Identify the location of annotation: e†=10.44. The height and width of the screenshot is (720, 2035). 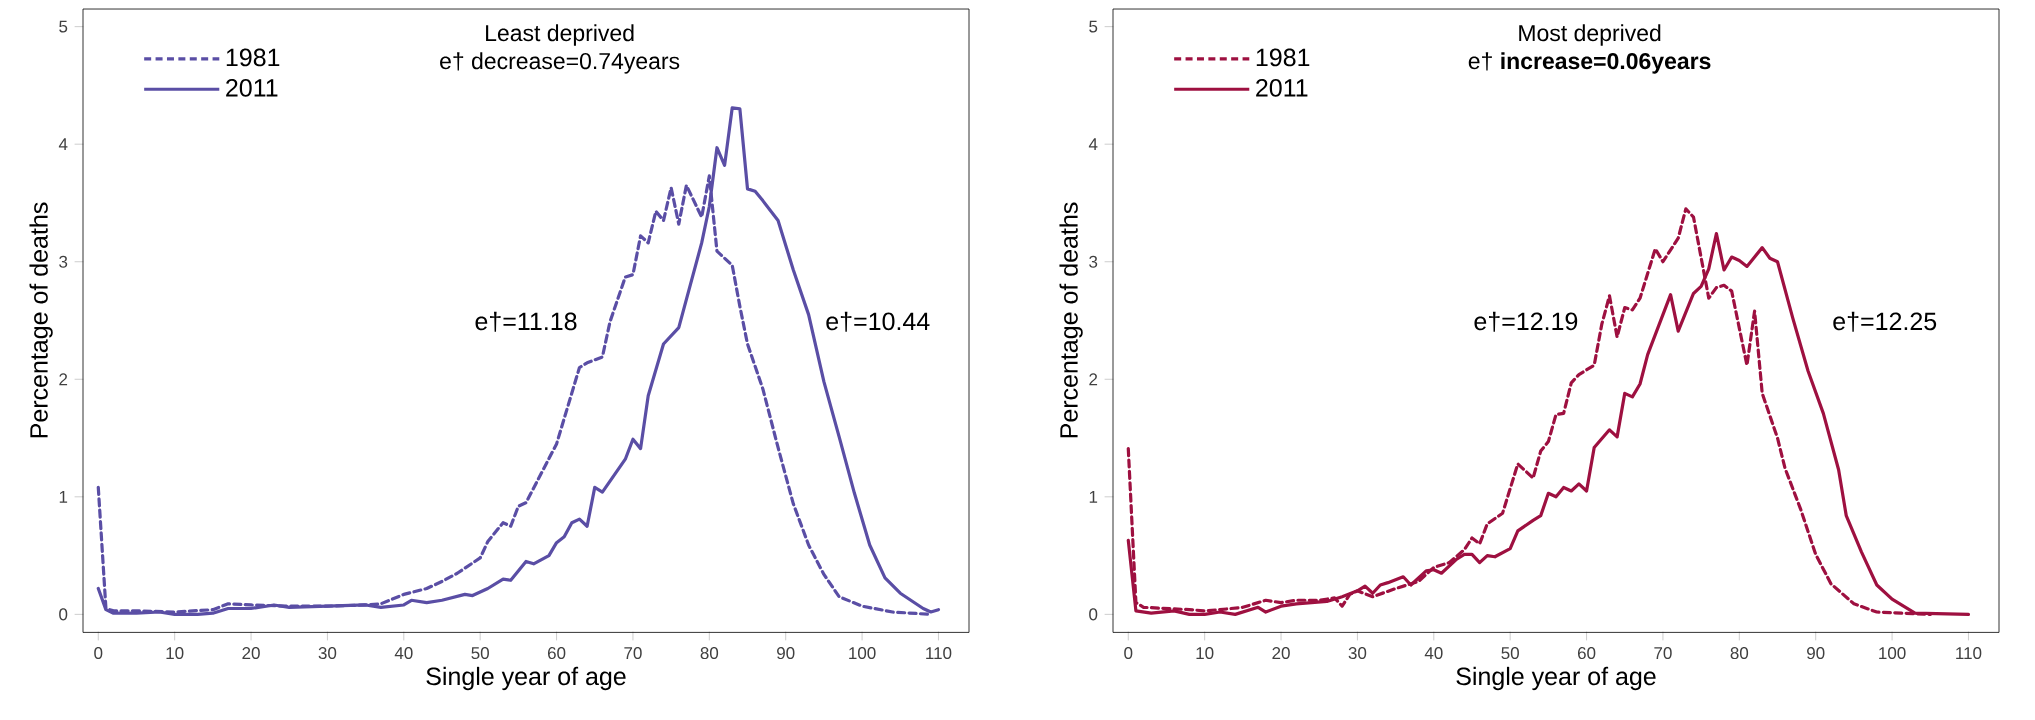
(878, 321).